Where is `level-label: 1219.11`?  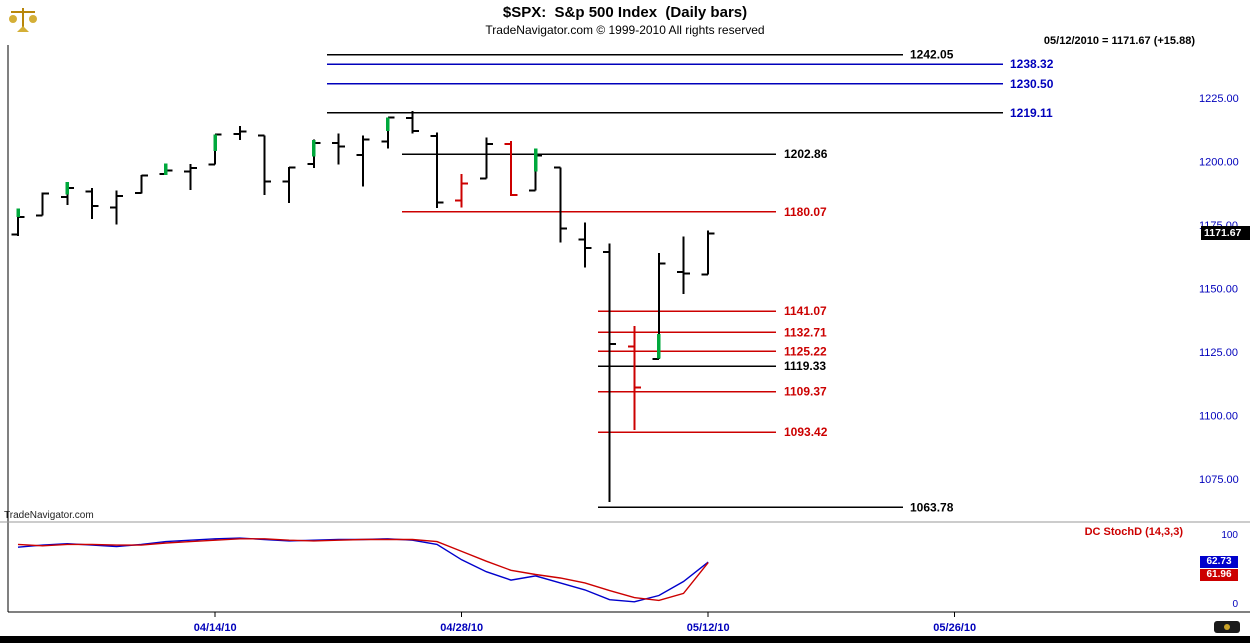 level-label: 1219.11 is located at coordinates (1031, 113).